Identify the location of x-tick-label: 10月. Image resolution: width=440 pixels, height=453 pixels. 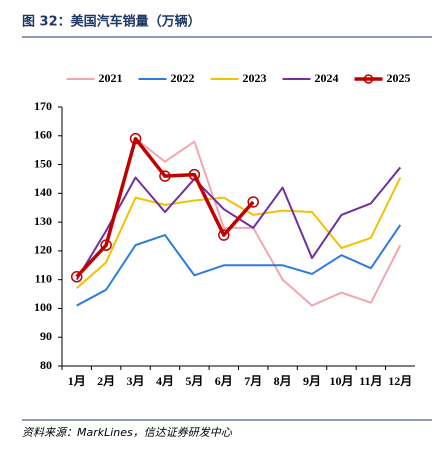
(341, 381).